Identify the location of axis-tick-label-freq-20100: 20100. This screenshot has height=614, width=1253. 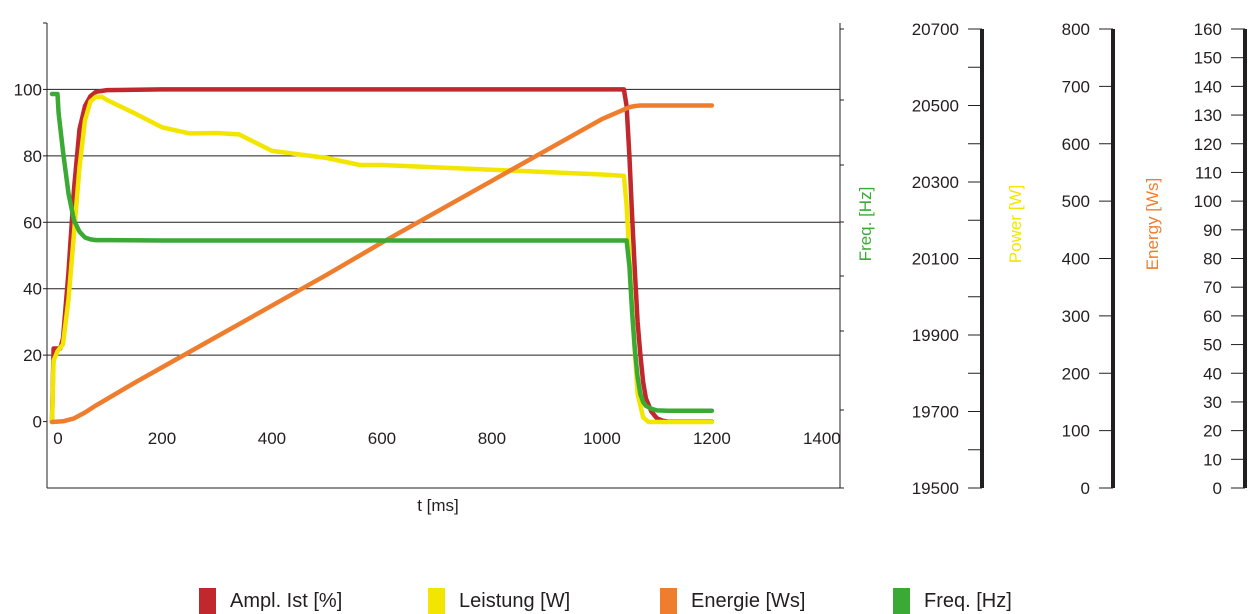
(935, 259).